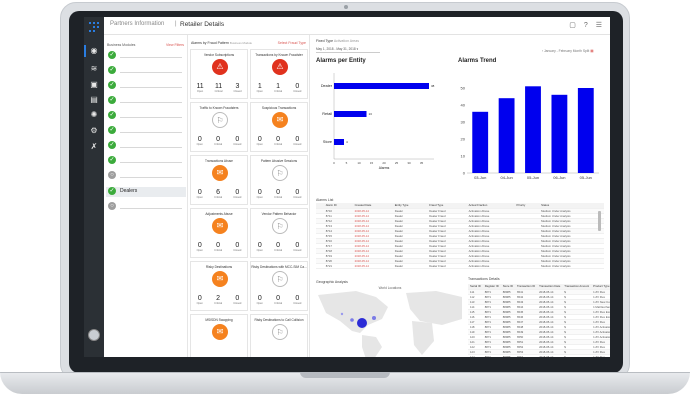  I want to click on column-header: Transaction Date, so click(550, 287).